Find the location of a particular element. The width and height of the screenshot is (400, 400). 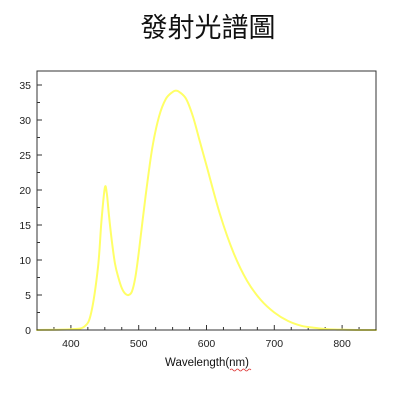

y-tick-label: 5 is located at coordinates (28, 296).